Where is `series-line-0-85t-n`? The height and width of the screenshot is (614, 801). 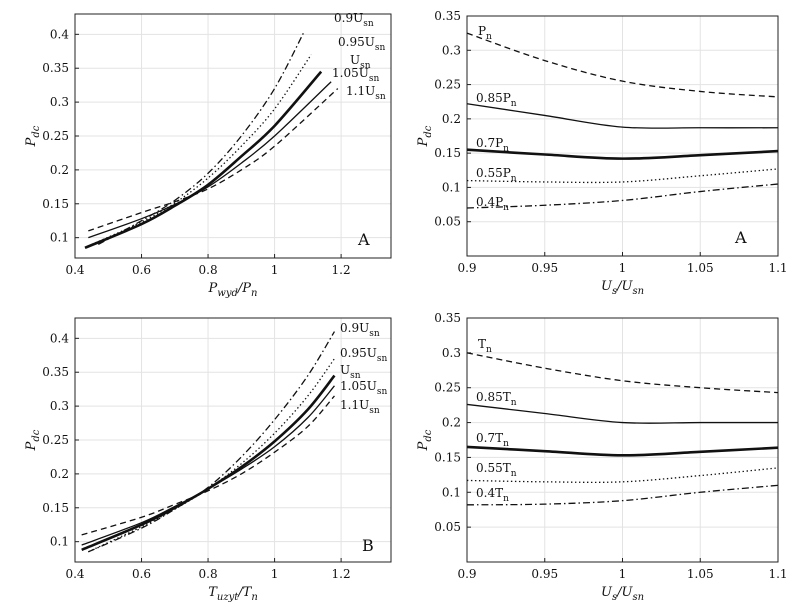 series-line-0-85t-n is located at coordinates (622, 413).